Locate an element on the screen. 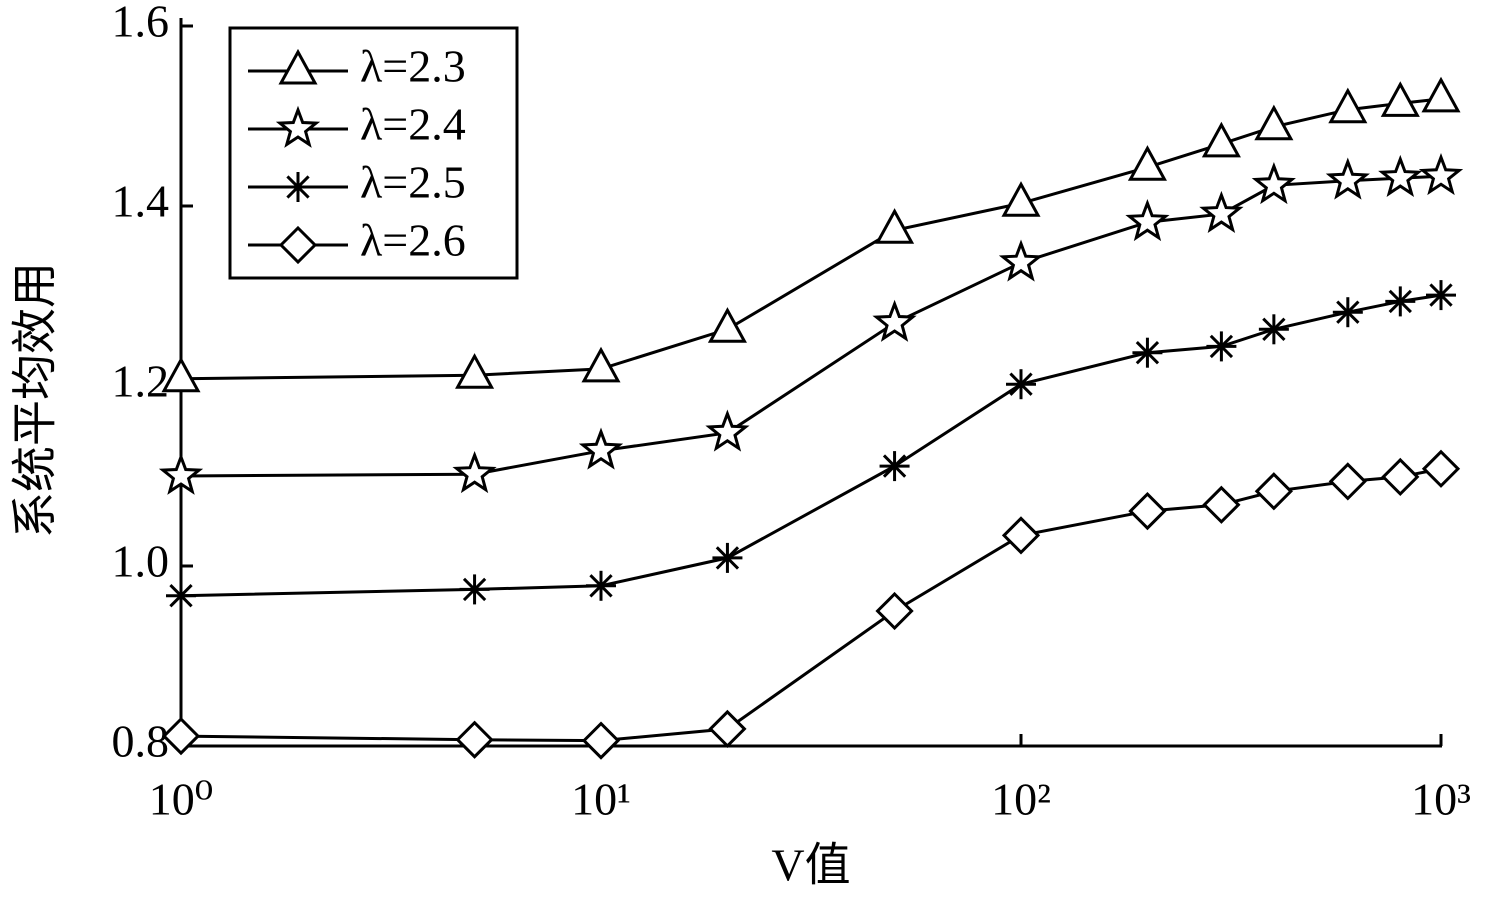 The height and width of the screenshot is (912, 1486). y-tick-label: 1.0 is located at coordinates (141, 561).